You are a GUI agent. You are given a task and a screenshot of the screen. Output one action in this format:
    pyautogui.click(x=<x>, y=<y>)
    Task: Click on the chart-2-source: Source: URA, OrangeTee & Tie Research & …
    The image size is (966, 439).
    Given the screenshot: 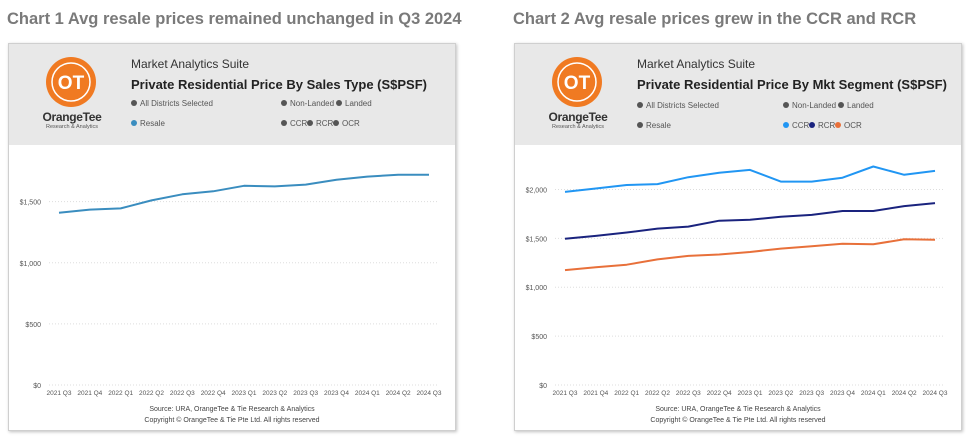 What is the action you would take?
    pyautogui.click(x=738, y=409)
    